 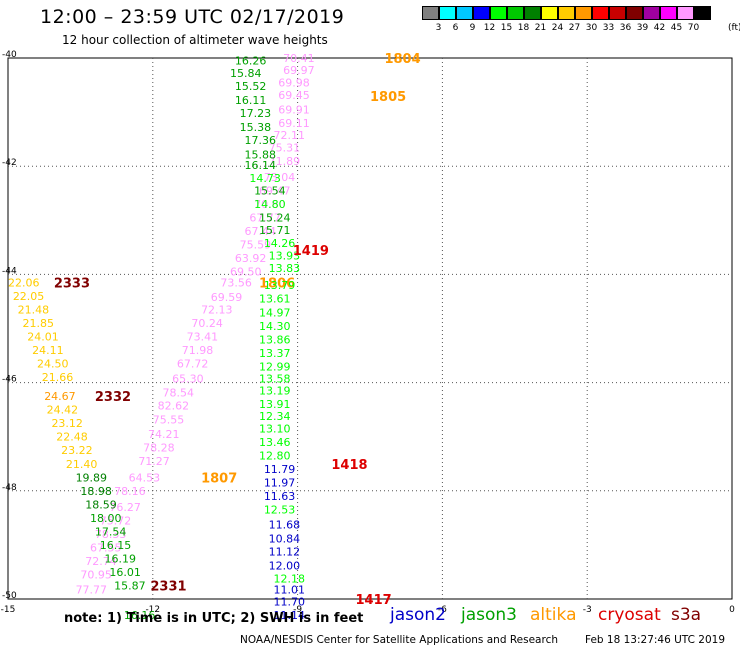 I want to click on wave-height-value: 69.11, so click(x=294, y=123).